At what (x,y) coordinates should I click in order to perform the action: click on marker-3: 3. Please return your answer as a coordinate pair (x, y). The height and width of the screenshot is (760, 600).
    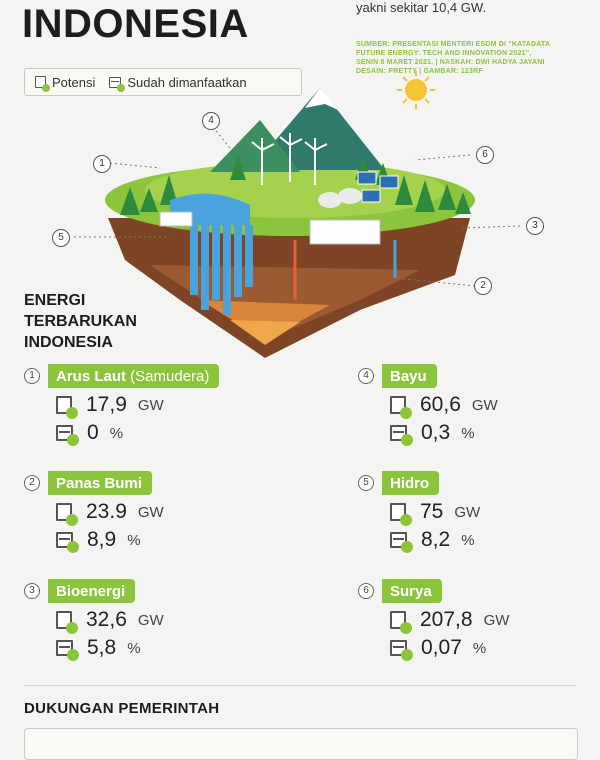
    Looking at the image, I should click on (535, 226).